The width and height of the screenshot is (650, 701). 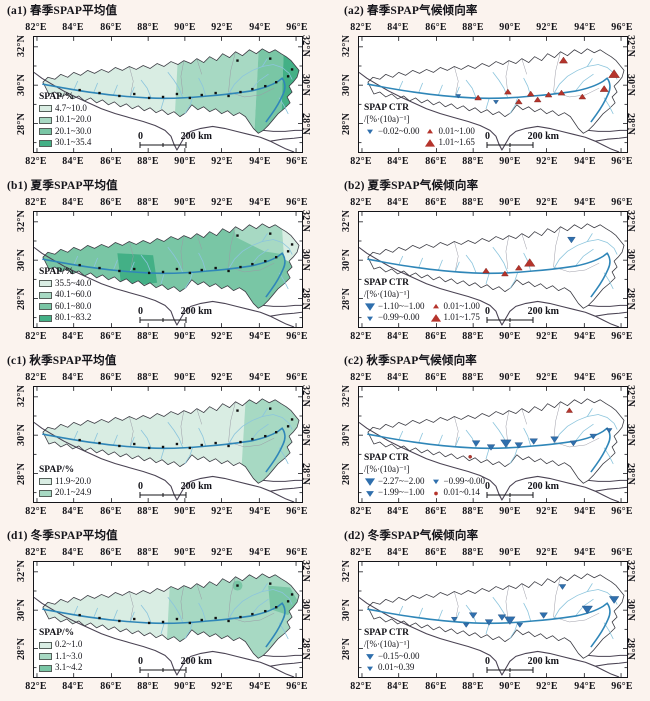 I want to click on legend-item-label: 20.1~24.9, so click(x=73, y=492).